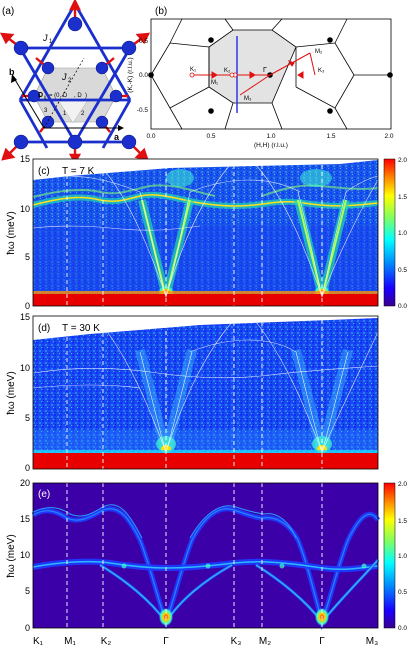  I want to click on panel-c-cbar-05: 0.5, so click(402, 270).